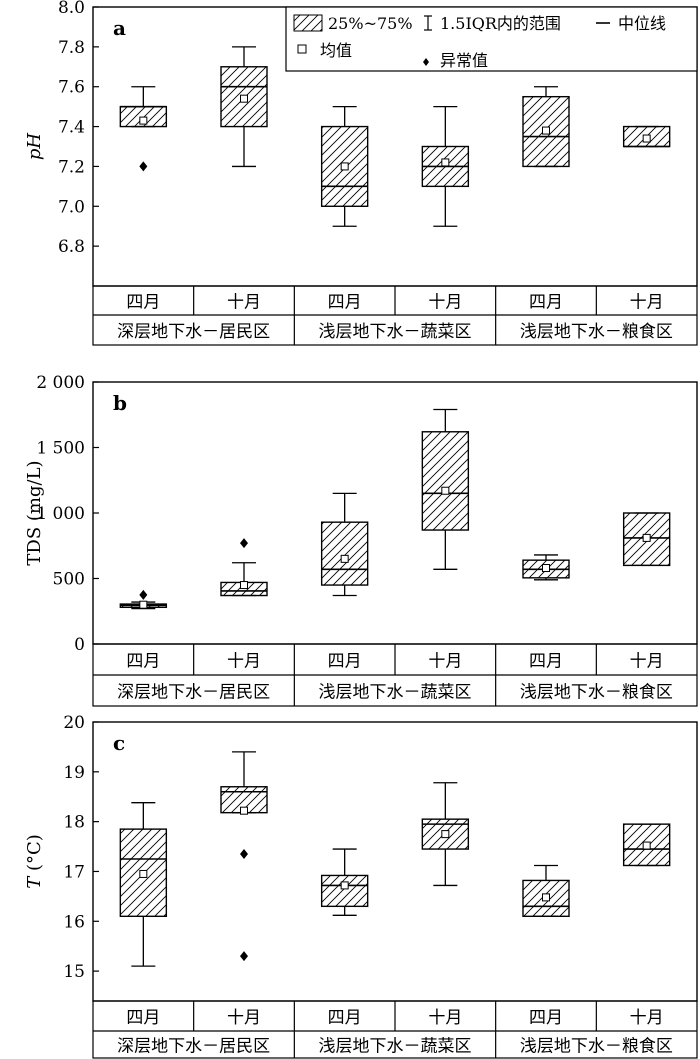 The image size is (700, 1059). Describe the element at coordinates (500, 23) in the screenshot. I see `legend-whisker-label: 1.5IQR内的范围` at that location.